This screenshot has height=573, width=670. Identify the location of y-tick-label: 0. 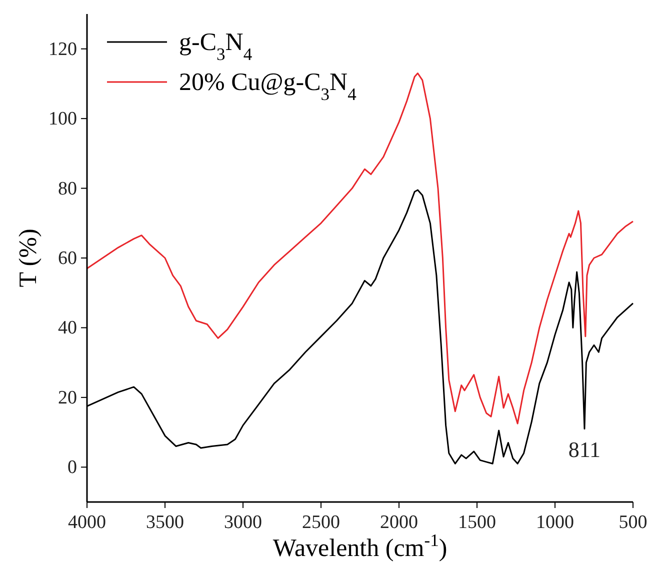
(72, 467).